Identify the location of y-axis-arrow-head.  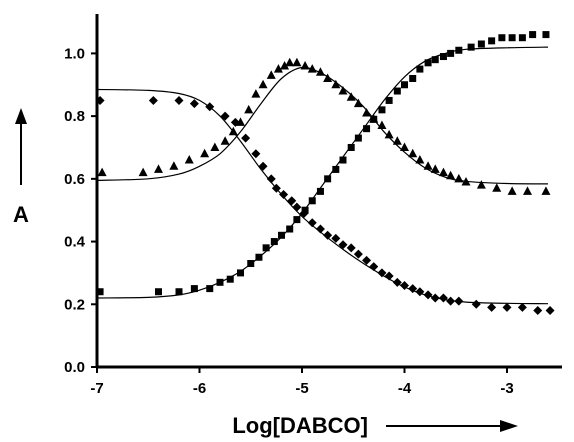
(21, 116).